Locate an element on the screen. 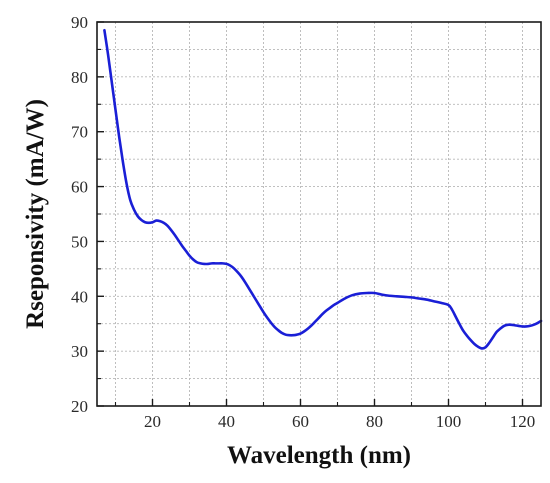  y-tick-label: 90 is located at coordinates (79, 22).